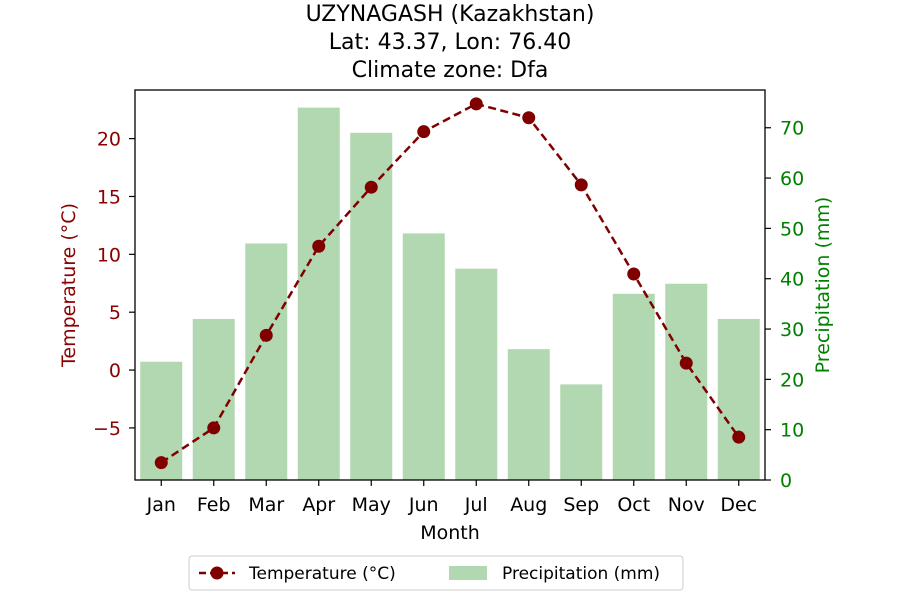 Image resolution: width=900 pixels, height=600 pixels. What do you see at coordinates (161, 463) in the screenshot?
I see `temp-point-jan` at bounding box center [161, 463].